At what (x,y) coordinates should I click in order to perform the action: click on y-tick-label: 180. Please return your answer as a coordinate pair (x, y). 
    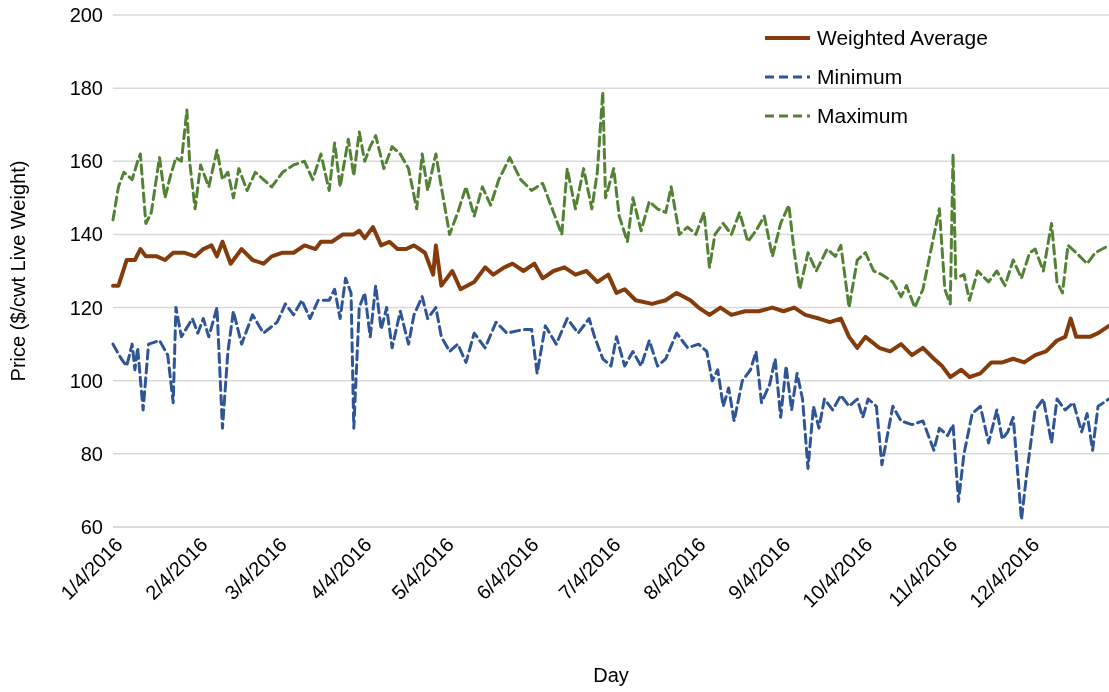
    Looking at the image, I should click on (86, 88).